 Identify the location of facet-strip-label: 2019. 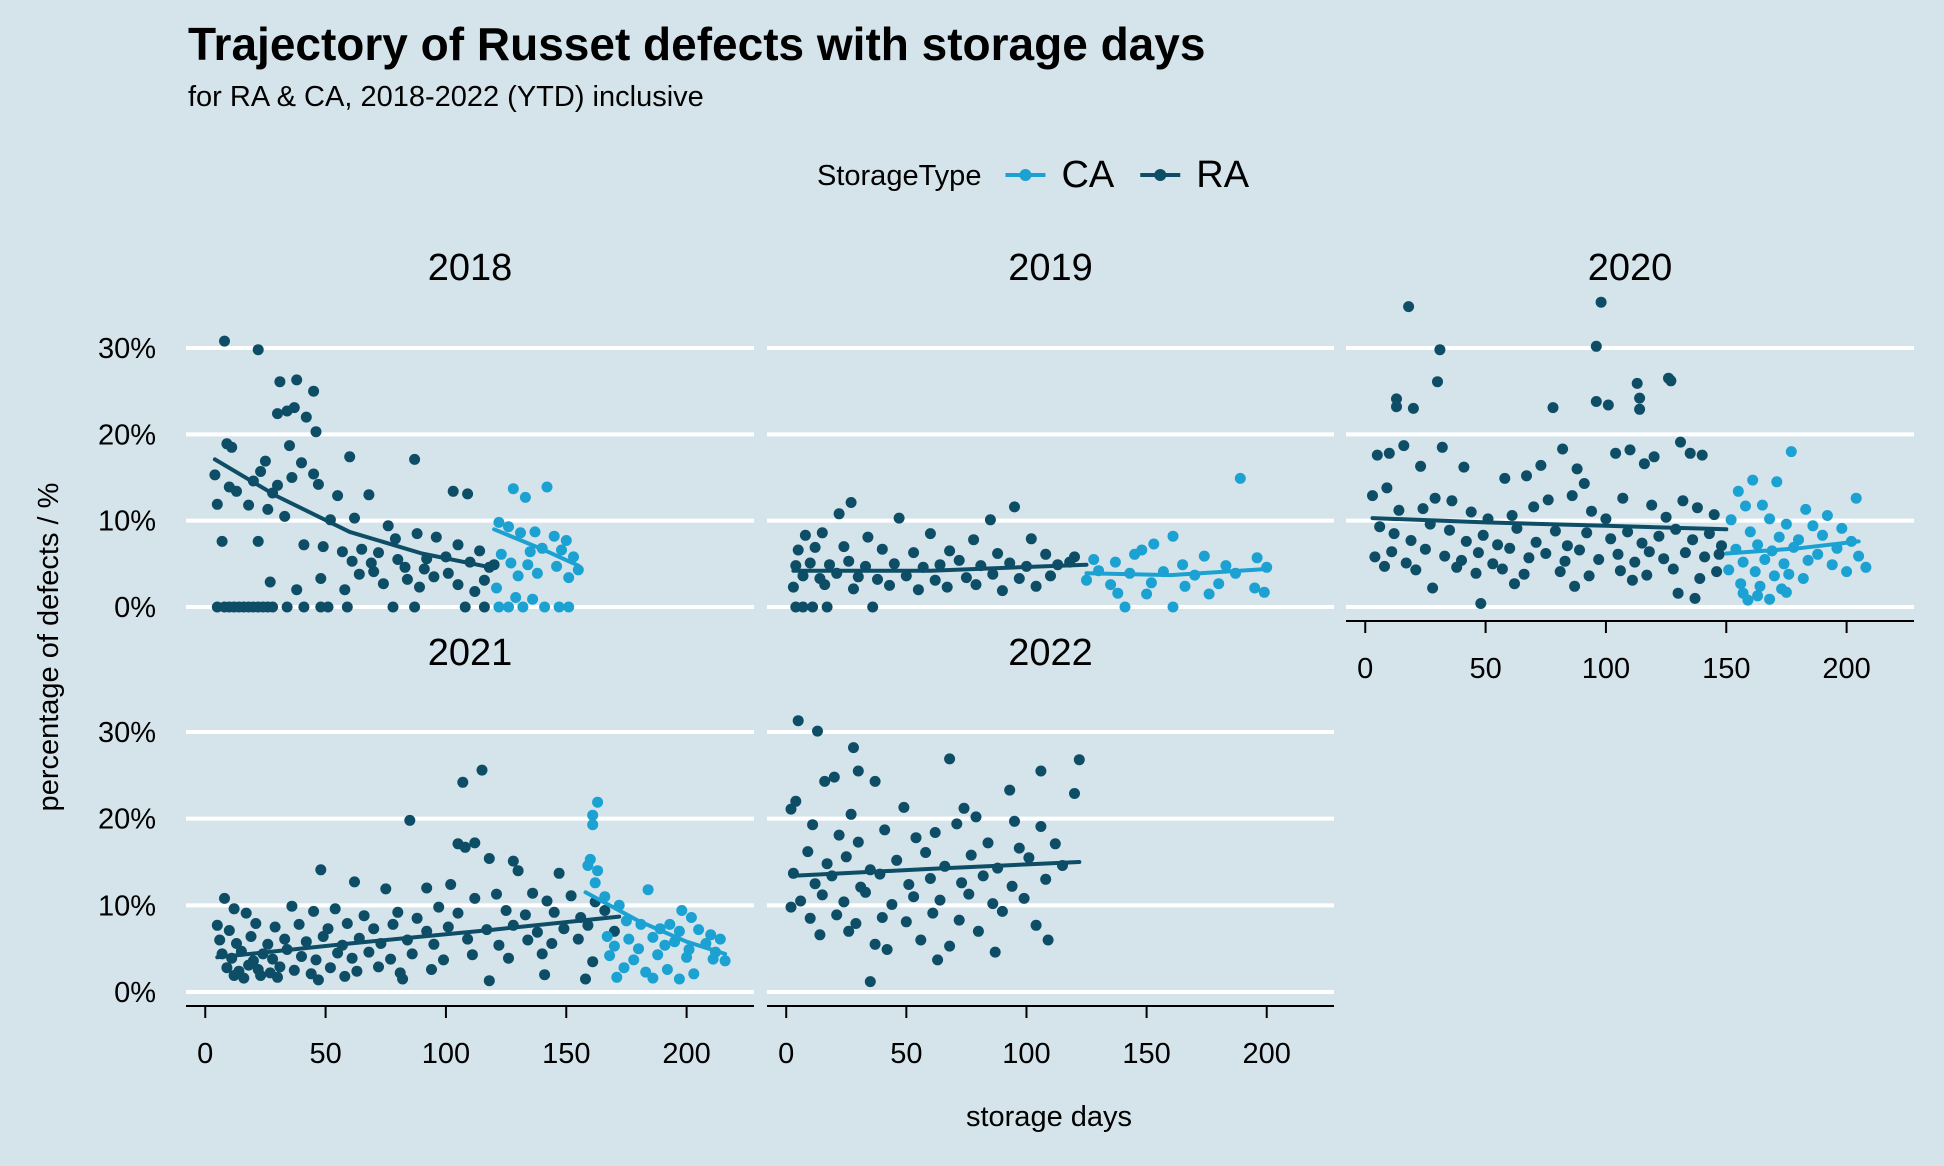
(1050, 268).